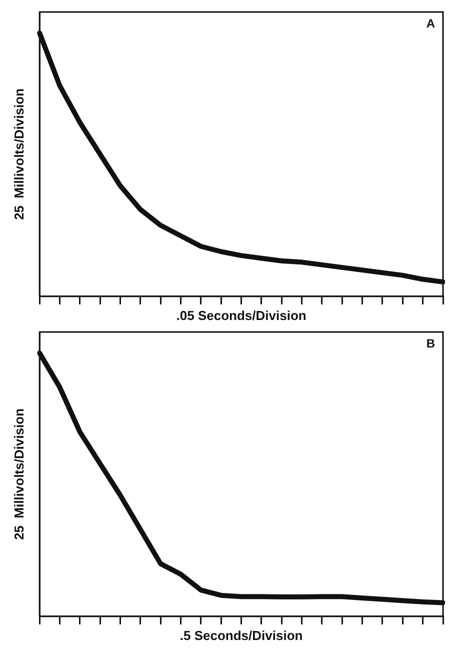 This screenshot has height=659, width=453. Describe the element at coordinates (431, 343) in the screenshot. I see `text: B` at that location.